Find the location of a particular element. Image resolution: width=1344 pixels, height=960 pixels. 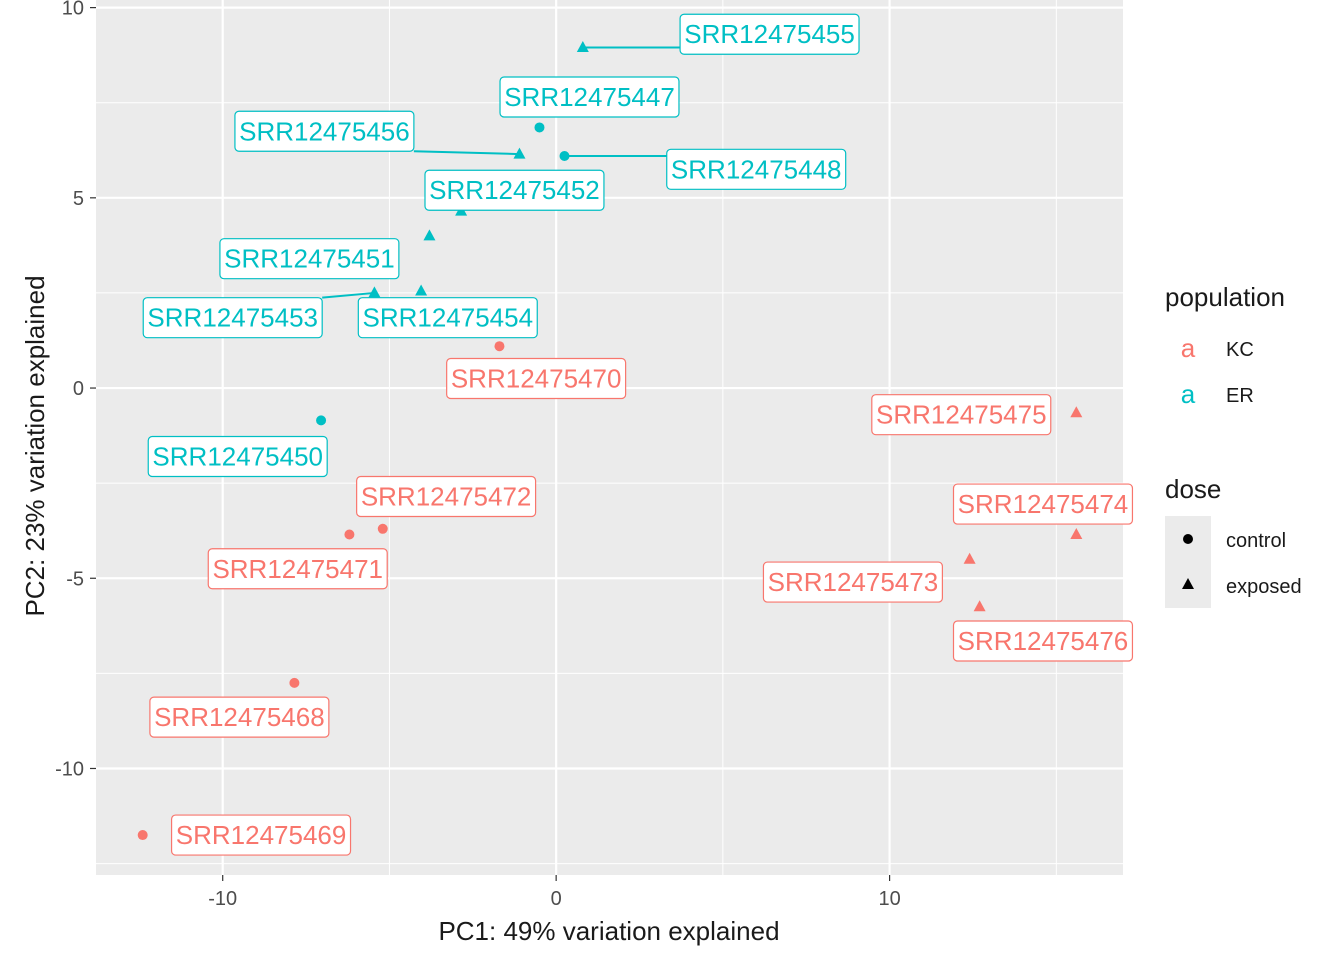

label-box-SRR12475452 is located at coordinates (514, 190).